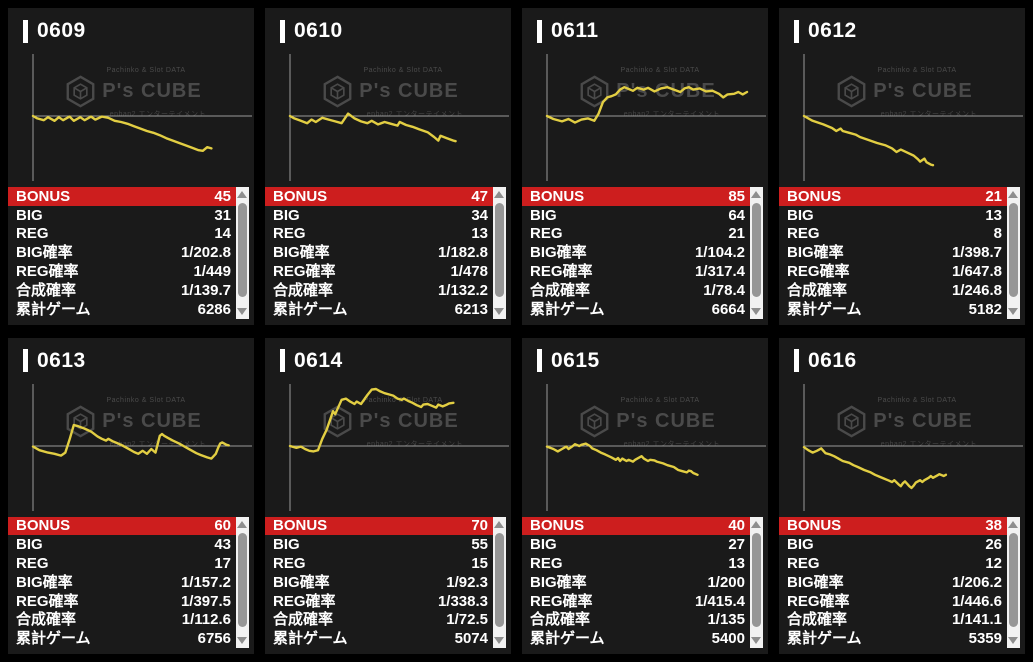 The width and height of the screenshot is (1033, 662). I want to click on stat-row-reg: REG 15, so click(379, 563).